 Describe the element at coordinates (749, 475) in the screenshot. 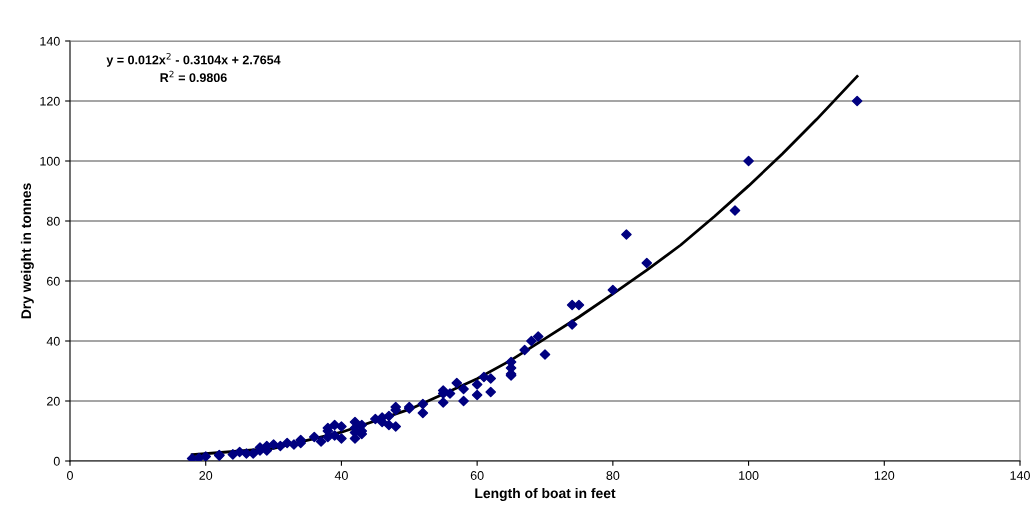

I see `x-tick-label: 100` at that location.